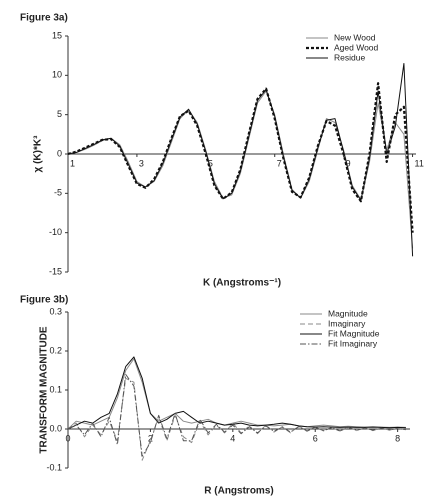 Image resolution: width=434 pixels, height=500 pixels. What do you see at coordinates (232, 438) in the screenshot?
I see `x-tick-label: 4` at bounding box center [232, 438].